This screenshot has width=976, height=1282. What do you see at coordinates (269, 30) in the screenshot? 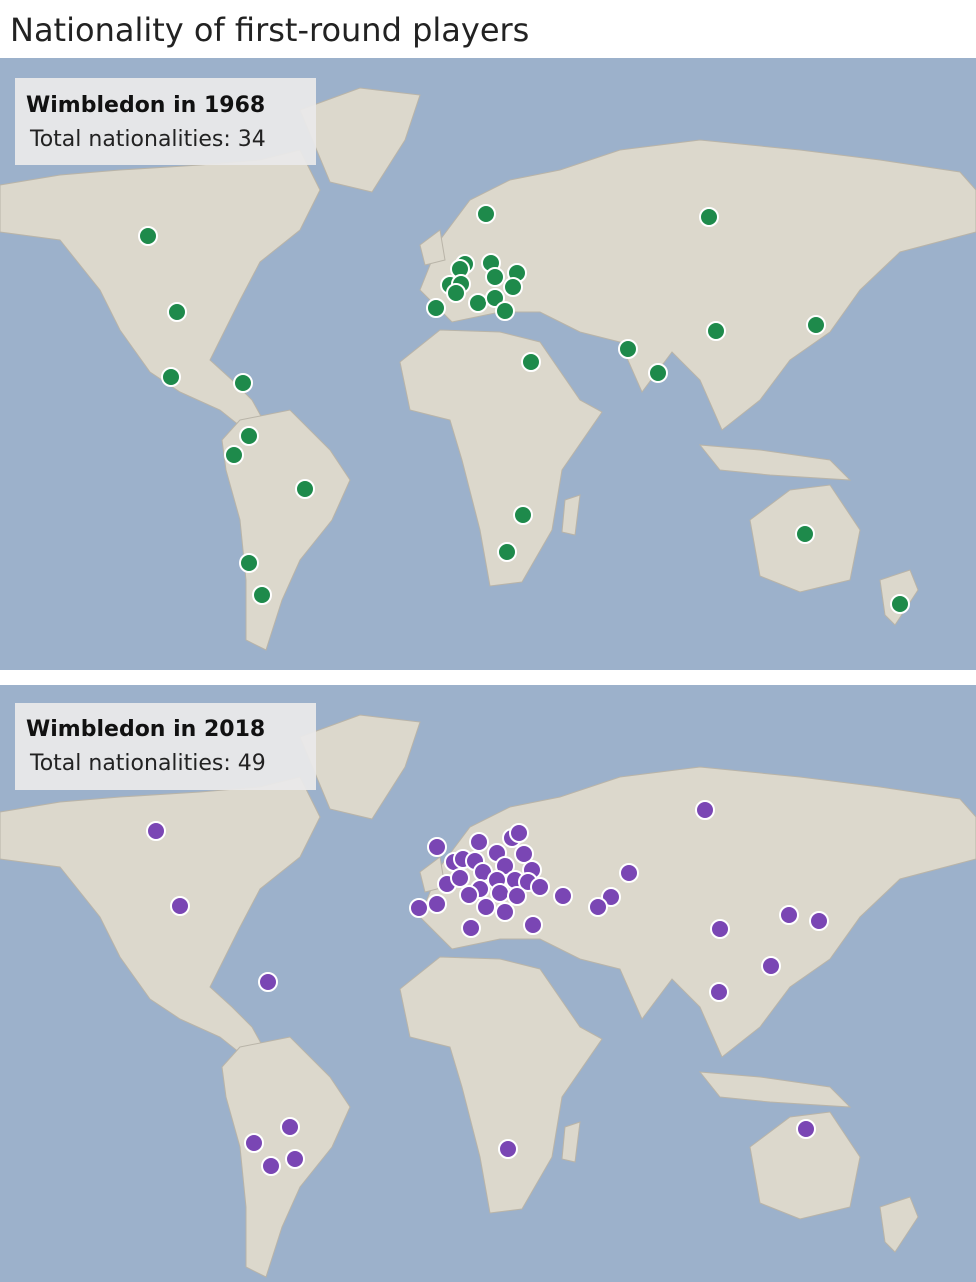
I see `page-title: Nationality of first-round players` at bounding box center [269, 30].